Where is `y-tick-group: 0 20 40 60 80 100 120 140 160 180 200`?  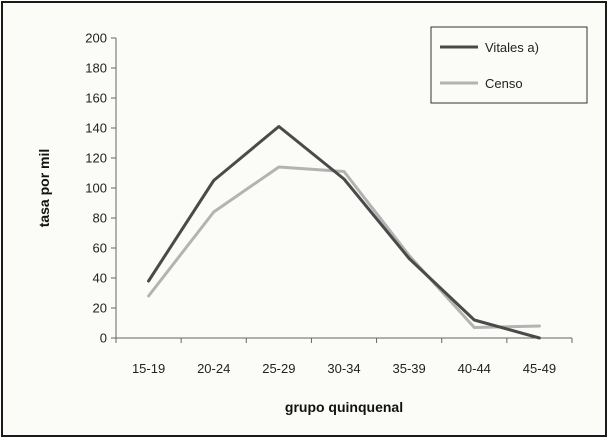 y-tick-group: 0 20 40 60 80 100 120 140 160 180 200 is located at coordinates (100, 188).